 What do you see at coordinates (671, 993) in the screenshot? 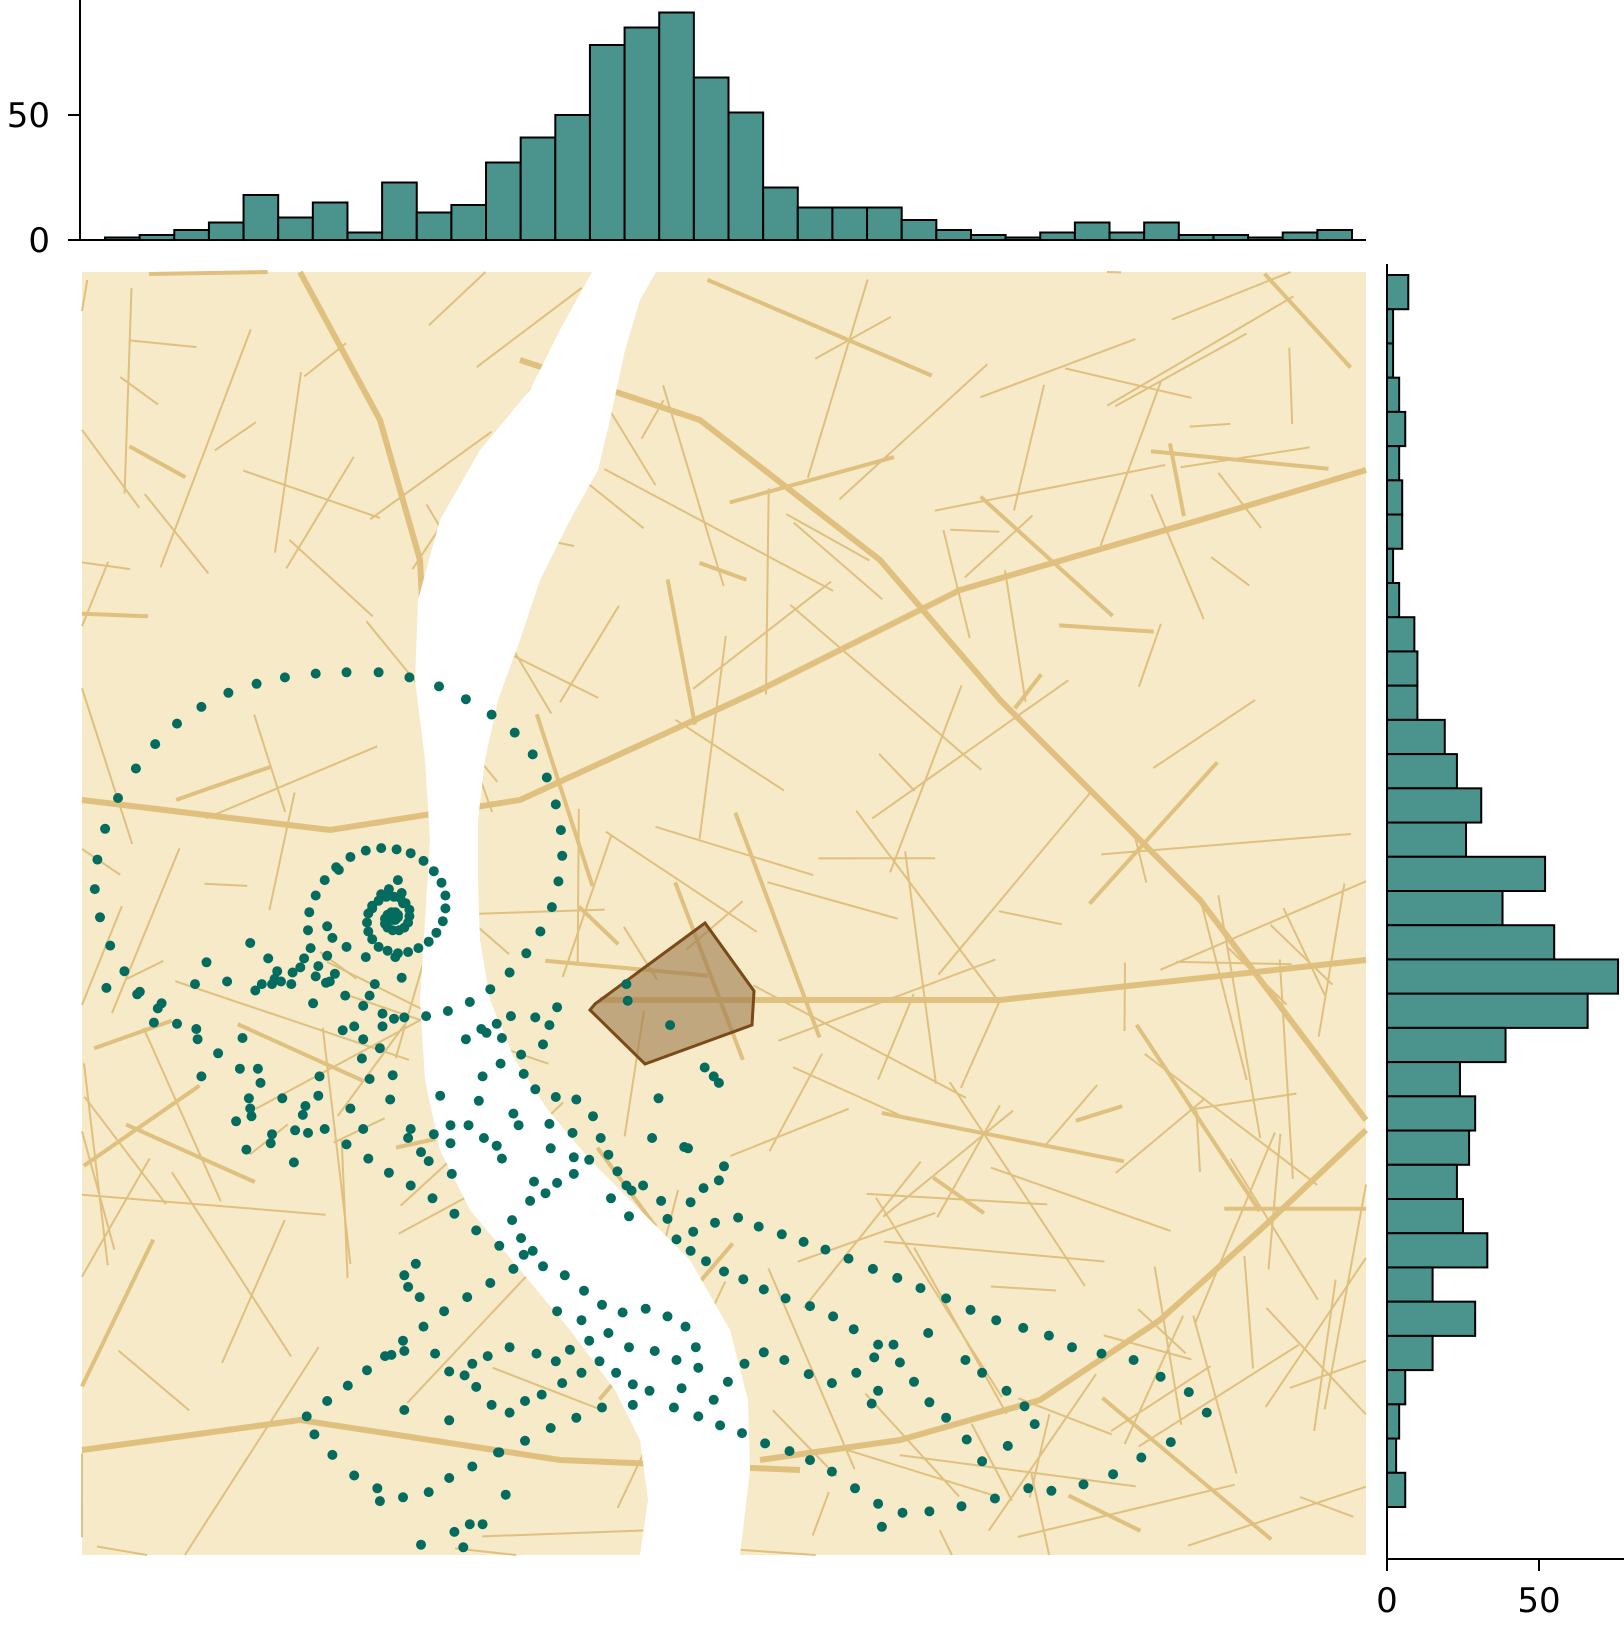
I see `highlight-zone` at bounding box center [671, 993].